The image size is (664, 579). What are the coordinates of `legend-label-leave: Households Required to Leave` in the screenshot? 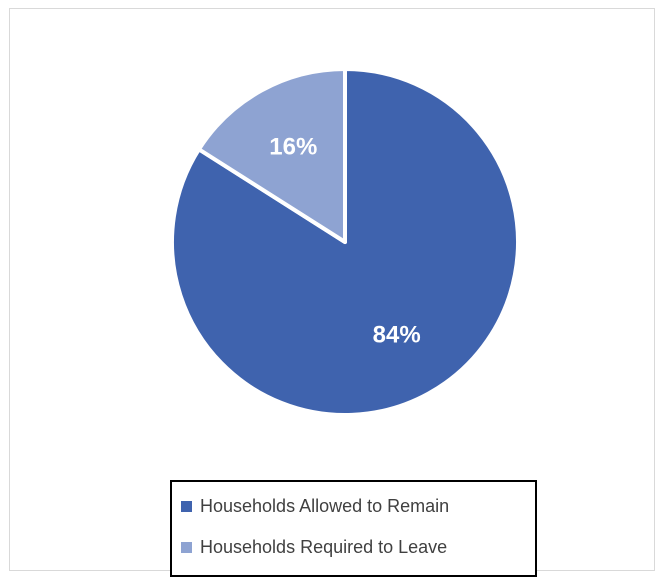 It's located at (324, 547).